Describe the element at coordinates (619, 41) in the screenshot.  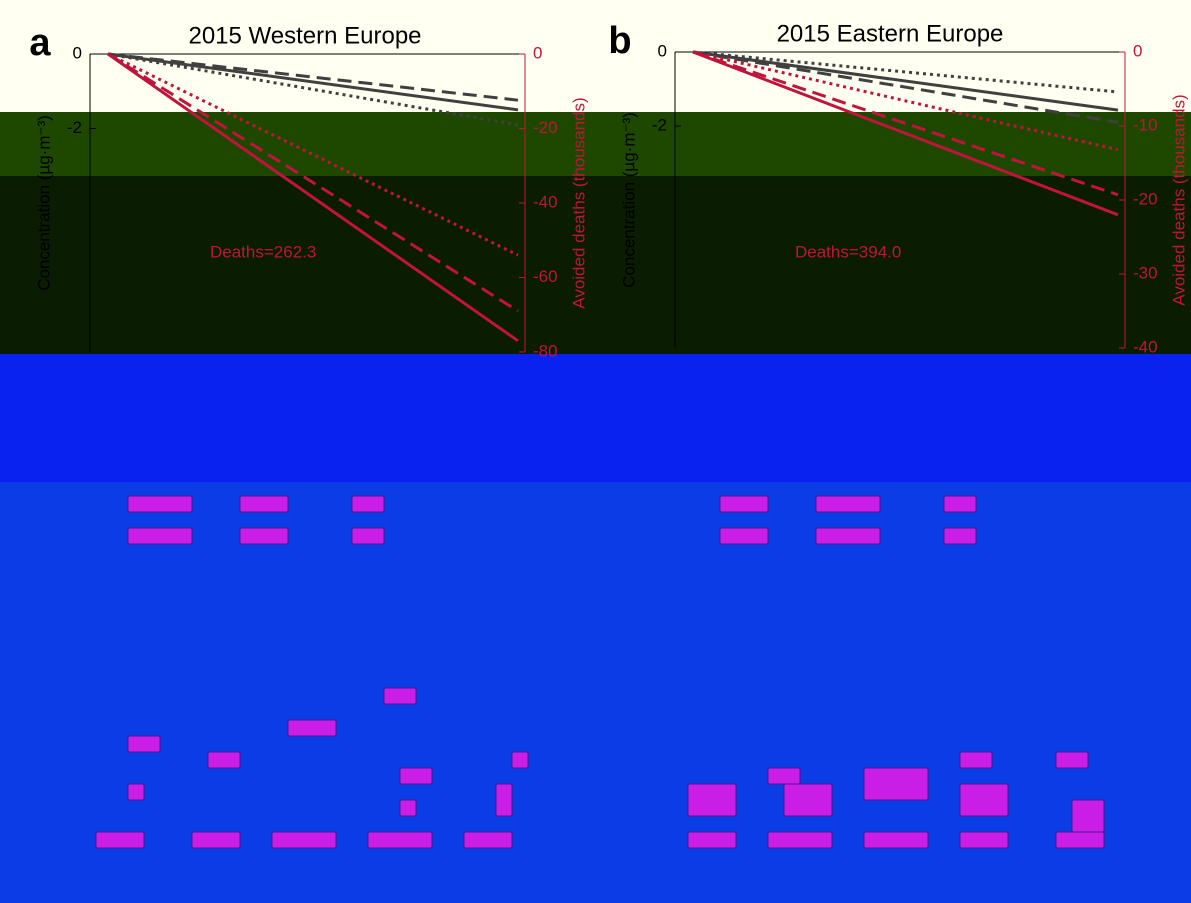
I see `panel-label: b` at that location.